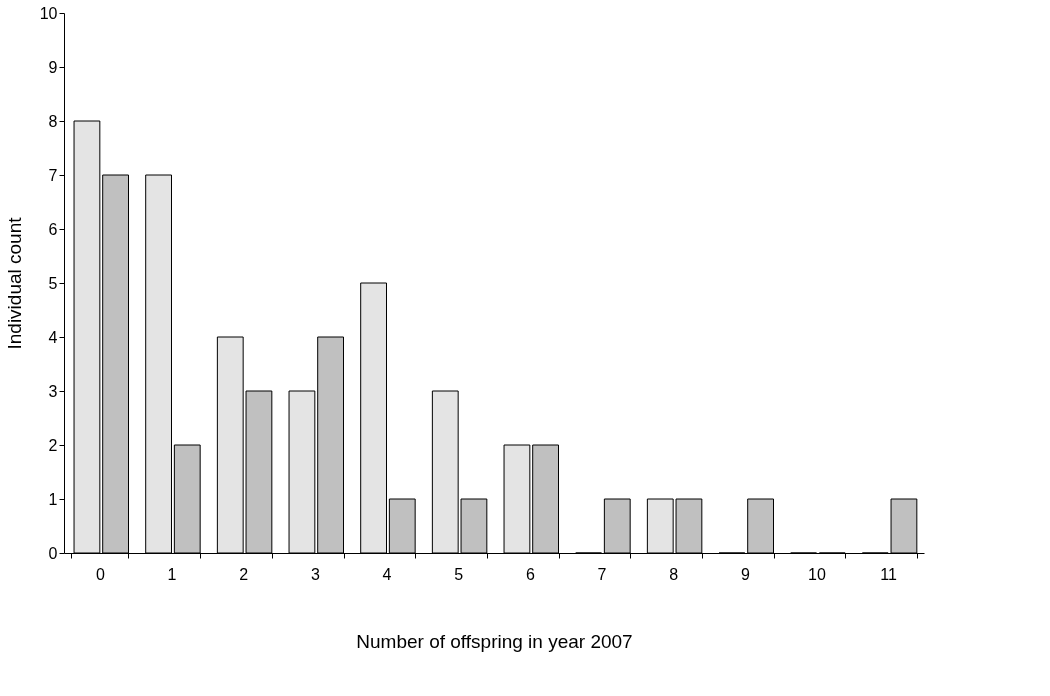  Describe the element at coordinates (674, 574) in the screenshot. I see `x-tick-label: 8` at that location.